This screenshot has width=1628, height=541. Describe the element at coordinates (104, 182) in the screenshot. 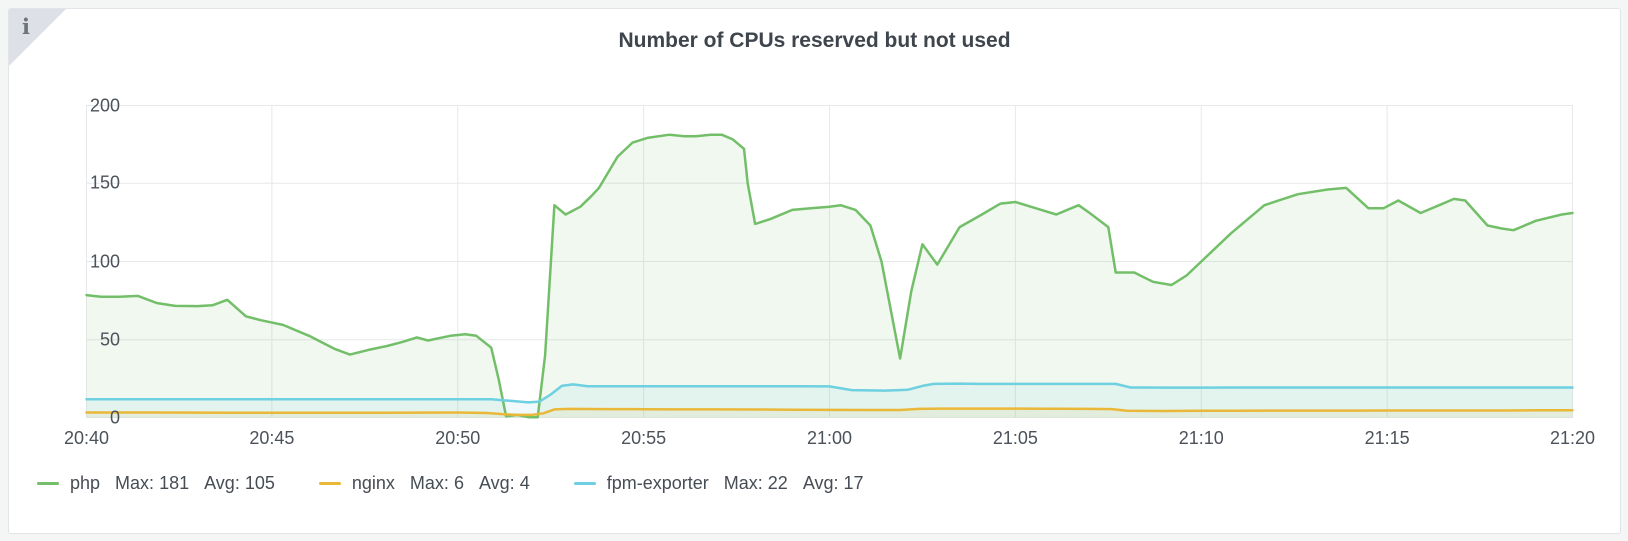

I see `y-axis-tick-label: 150` at that location.